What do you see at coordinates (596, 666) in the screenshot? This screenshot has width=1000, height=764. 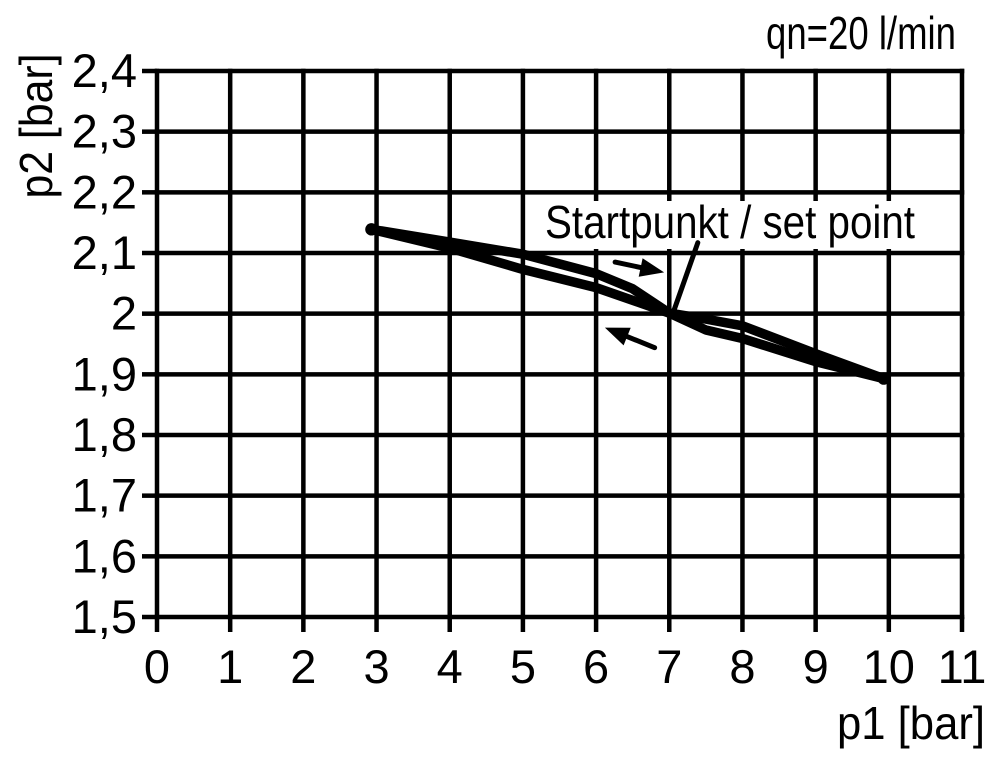 I see `x-tick-label: 6` at bounding box center [596, 666].